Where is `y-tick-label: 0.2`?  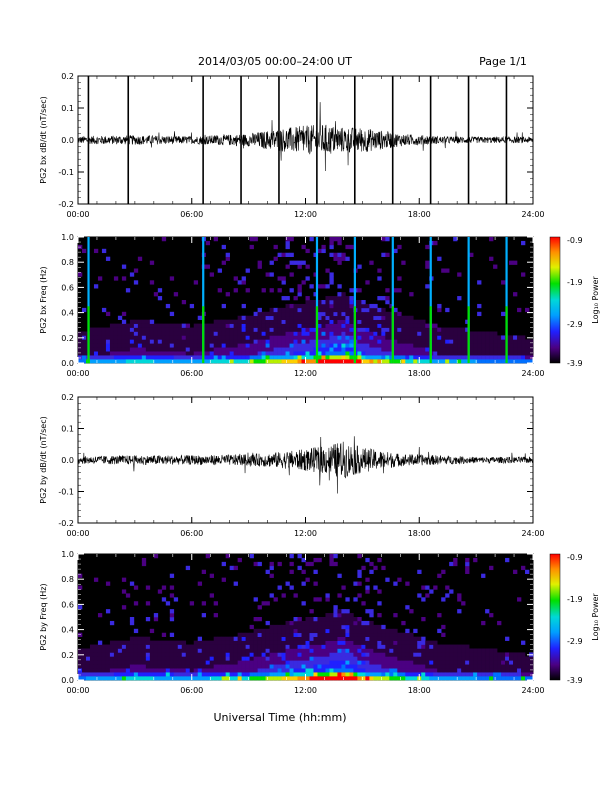 y-tick-label: 0.2 is located at coordinates (67, 655).